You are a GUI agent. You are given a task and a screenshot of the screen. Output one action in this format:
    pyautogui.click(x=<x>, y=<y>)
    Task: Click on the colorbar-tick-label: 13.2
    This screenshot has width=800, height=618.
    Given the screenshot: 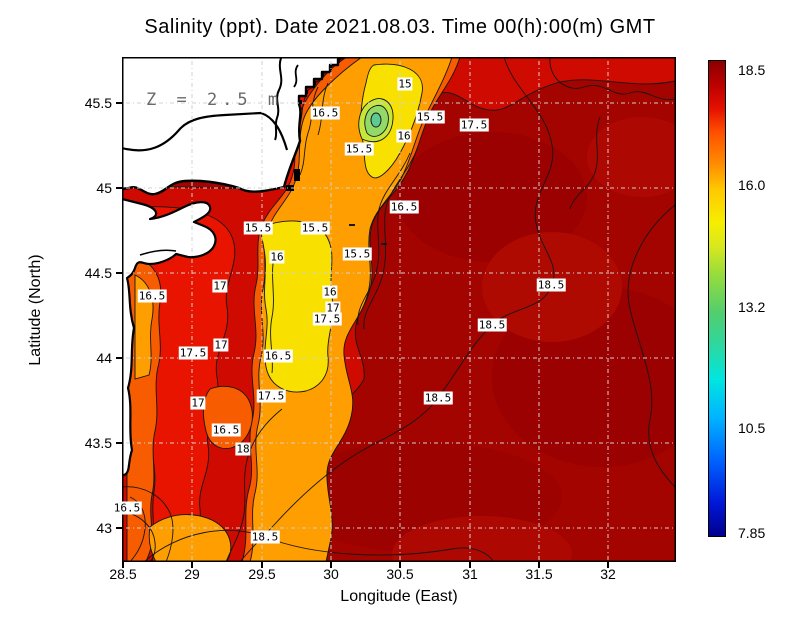 What is the action you would take?
    pyautogui.click(x=752, y=307)
    